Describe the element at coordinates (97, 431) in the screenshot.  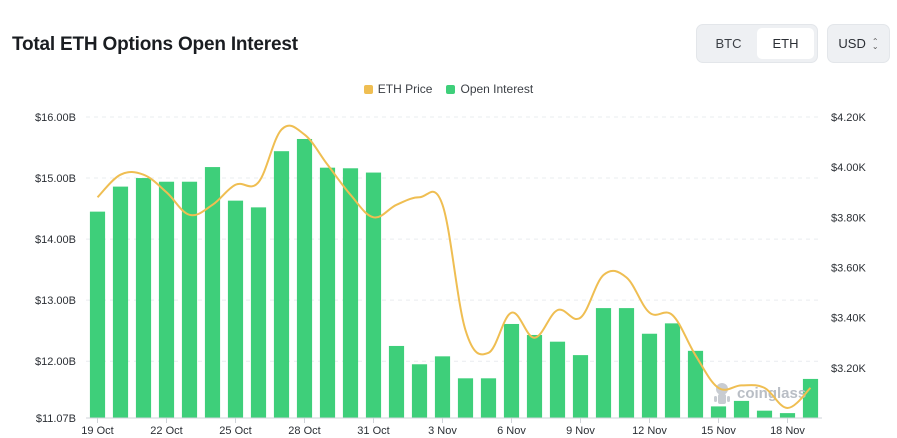
I see `x-axis-tick-label: 19 Oct` at that location.